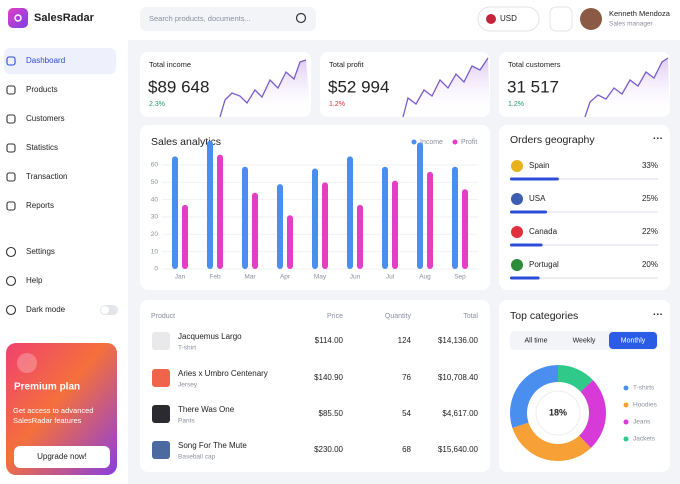  Describe the element at coordinates (552, 140) in the screenshot. I see `geo-title: Orders geography` at that location.